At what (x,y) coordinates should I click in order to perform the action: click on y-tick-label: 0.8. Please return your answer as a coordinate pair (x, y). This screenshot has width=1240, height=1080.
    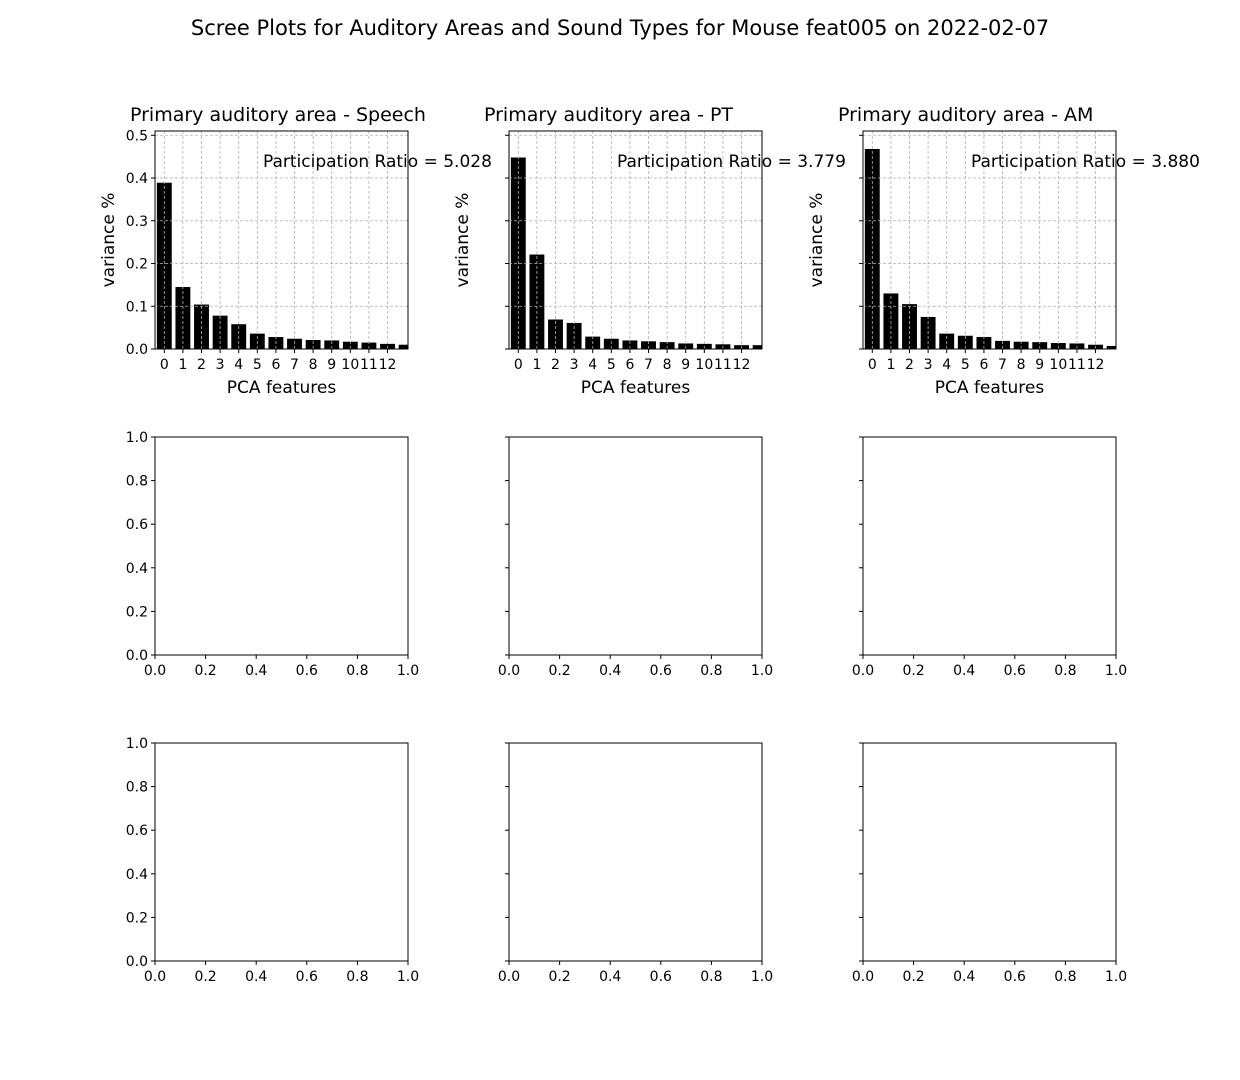
    Looking at the image, I should click on (137, 482).